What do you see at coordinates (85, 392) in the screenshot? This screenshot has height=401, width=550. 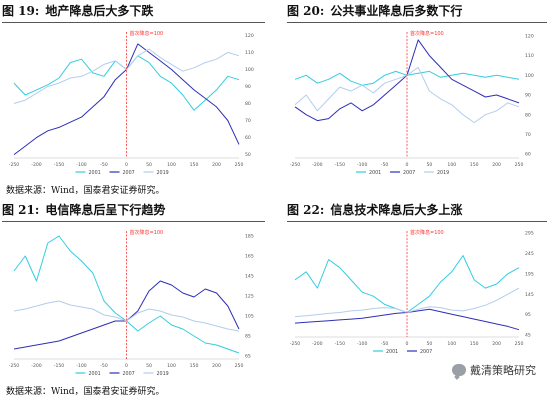 I see `source-note-row2: 数据来源：Wind，国泰君安证券研究。` at bounding box center [85, 392].